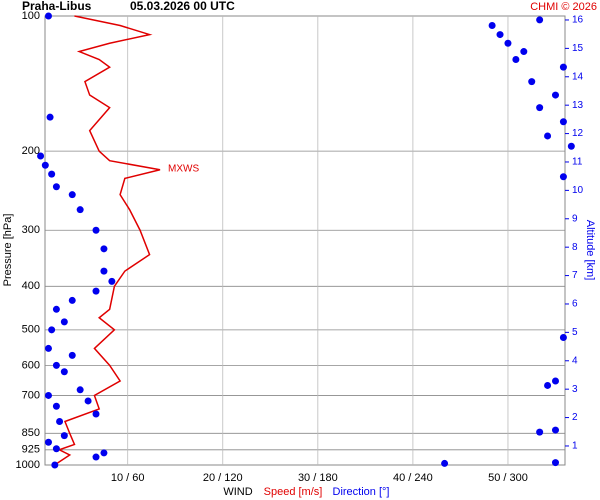 Image resolution: width=600 pixels, height=500 pixels. What do you see at coordinates (563, 7) in the screenshot?
I see `credit: CHMI © 2026` at bounding box center [563, 7].